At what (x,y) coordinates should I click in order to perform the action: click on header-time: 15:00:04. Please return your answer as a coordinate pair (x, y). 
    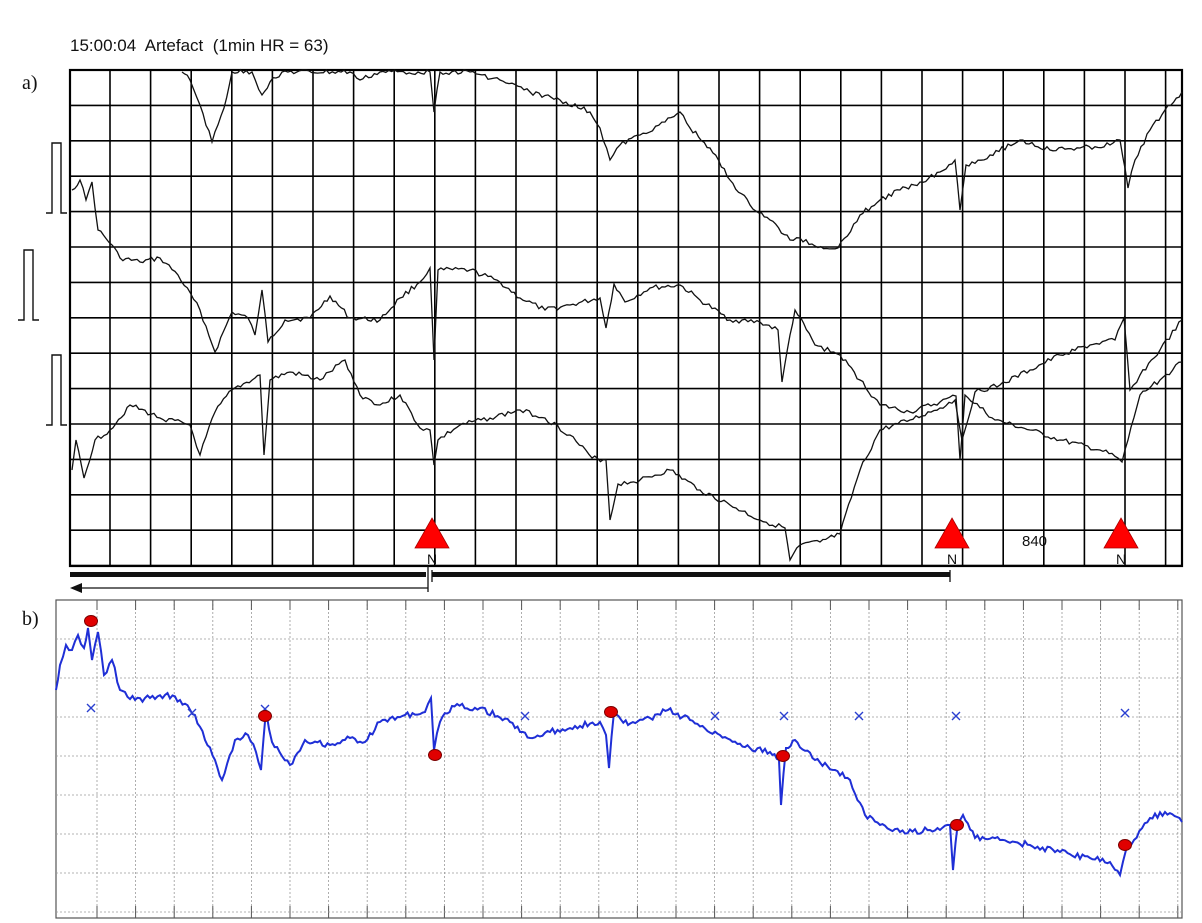
    Looking at the image, I should click on (103, 45).